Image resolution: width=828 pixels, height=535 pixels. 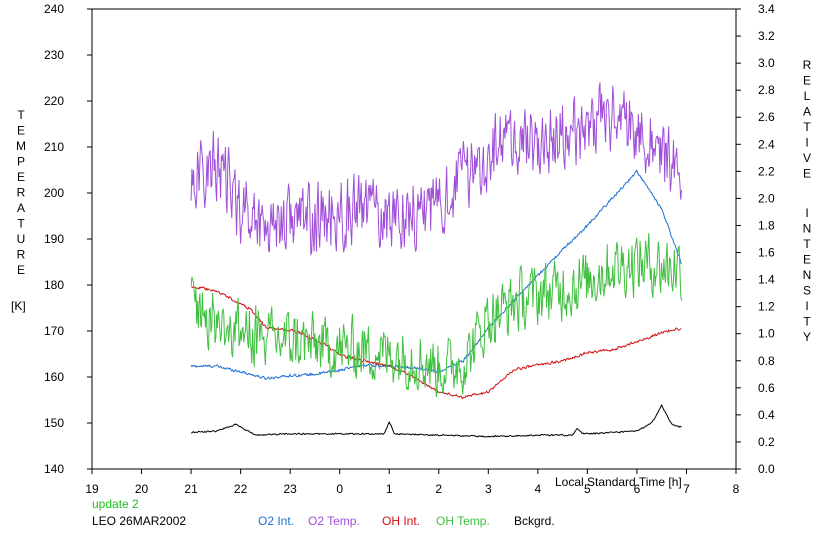 What do you see at coordinates (142, 489) in the screenshot?
I see `x-tick-label: 20` at bounding box center [142, 489].